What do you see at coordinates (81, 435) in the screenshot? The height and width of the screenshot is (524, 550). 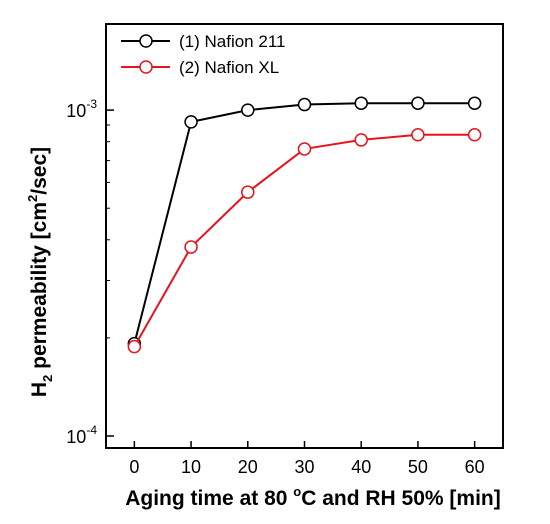 I see `y-tick-label: 10⁻⁴` at bounding box center [81, 435].